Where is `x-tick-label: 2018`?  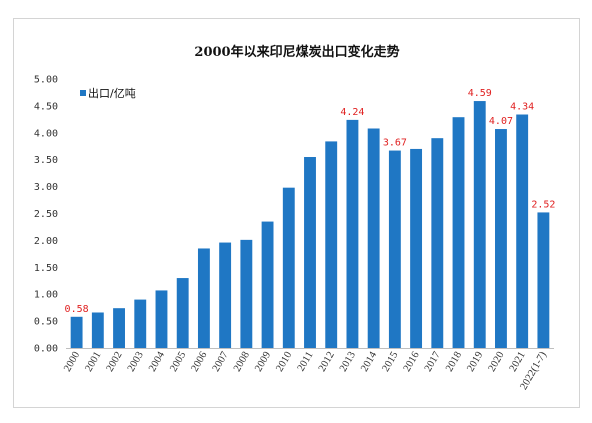
x-tick-label: 2018 is located at coordinates (454, 362).